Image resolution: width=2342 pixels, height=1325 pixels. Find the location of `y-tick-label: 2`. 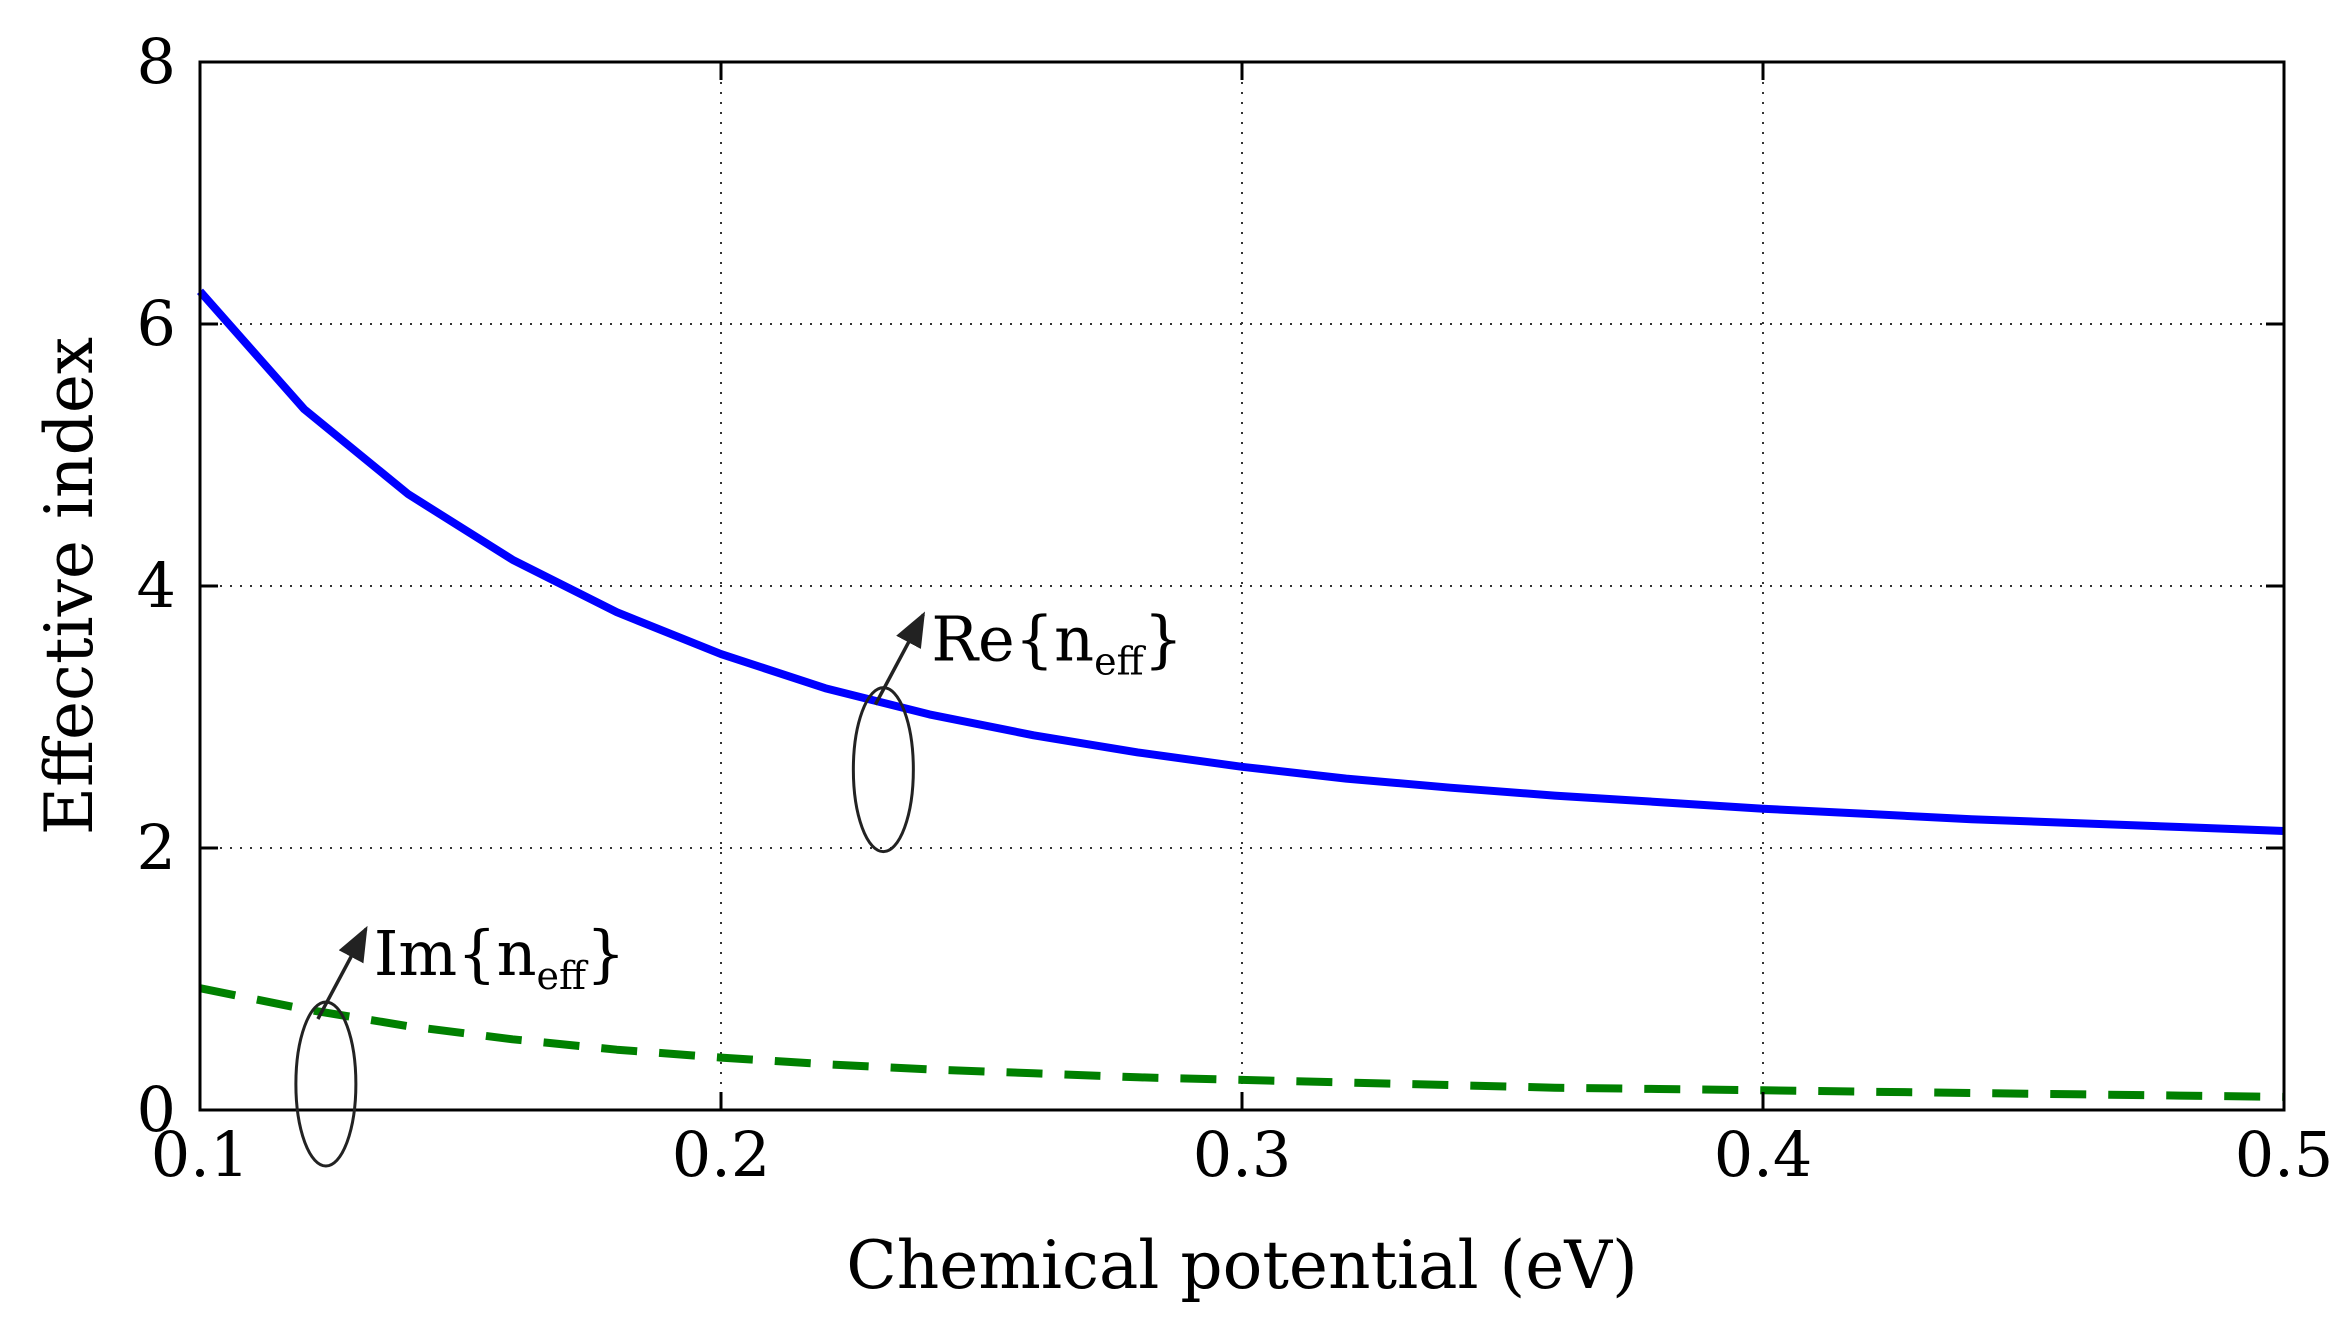

y-tick-label: 2 is located at coordinates (156, 847).